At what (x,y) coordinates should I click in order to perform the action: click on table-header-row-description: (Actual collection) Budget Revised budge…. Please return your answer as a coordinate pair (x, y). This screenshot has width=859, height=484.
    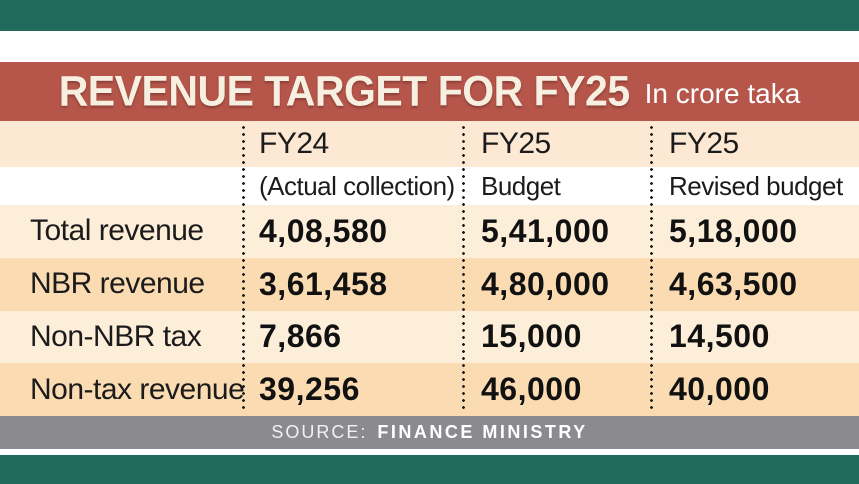
    Looking at the image, I should click on (429, 186).